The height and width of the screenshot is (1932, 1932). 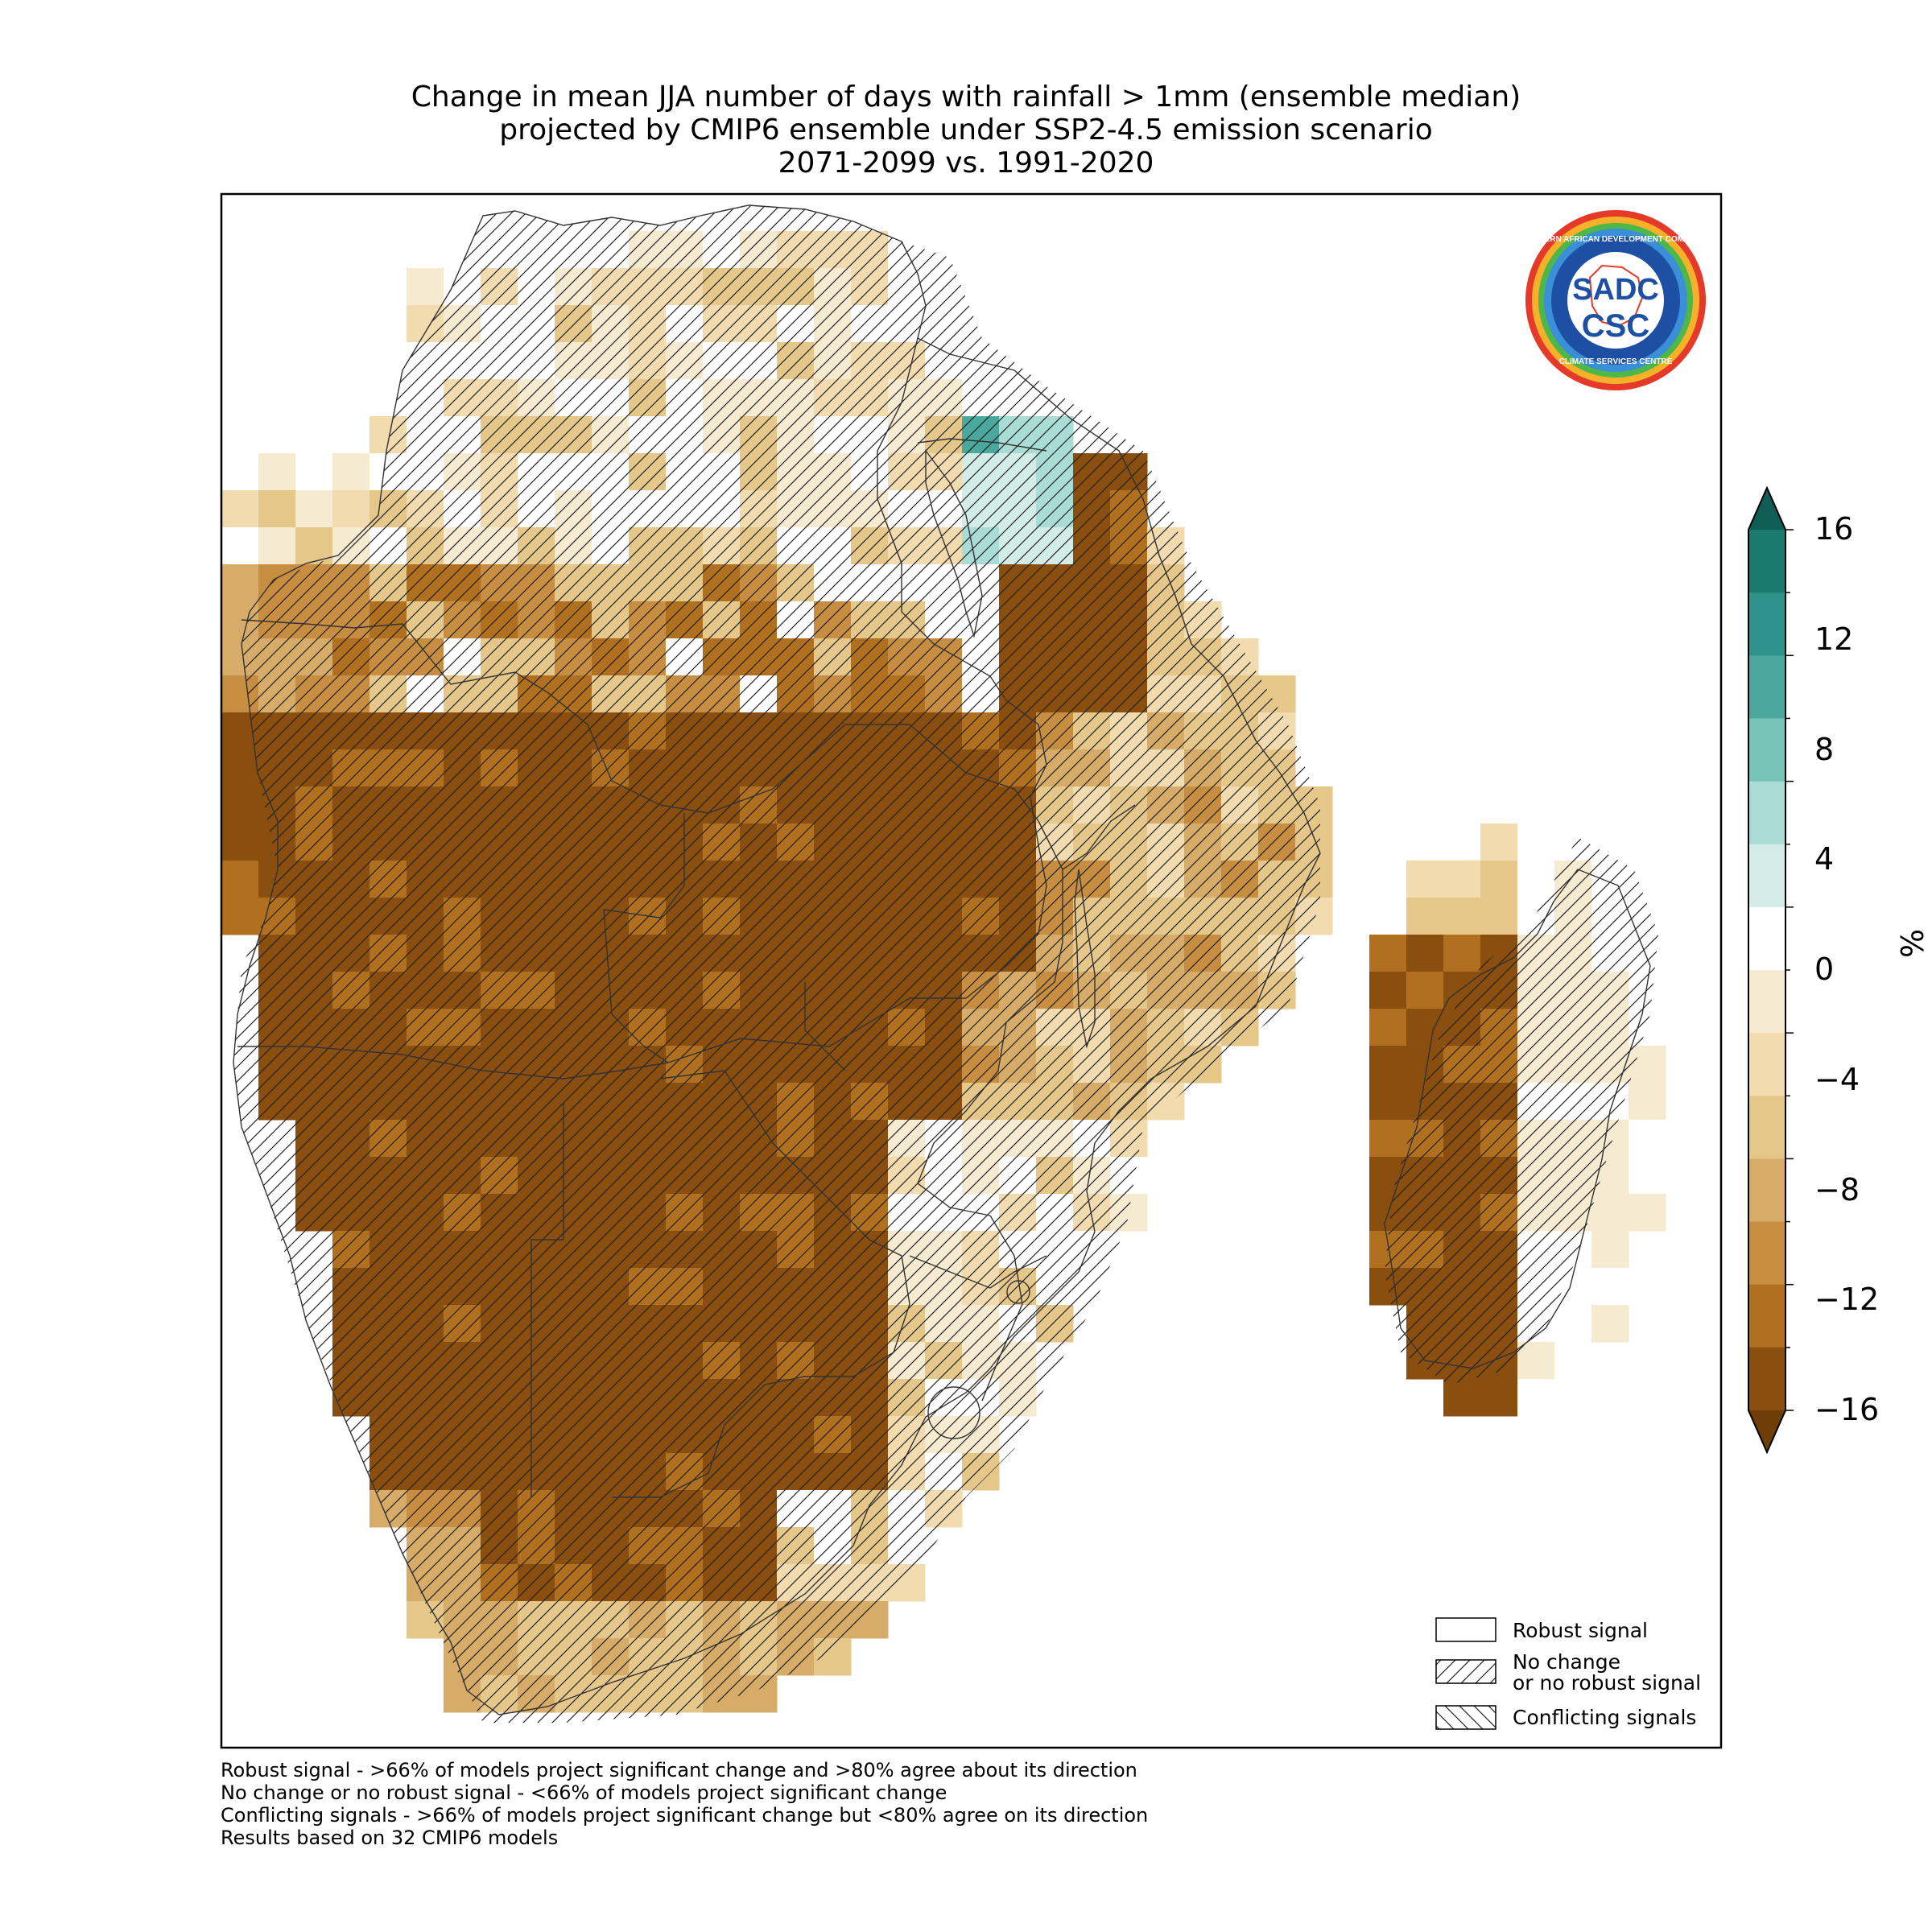 What do you see at coordinates (1465, 1717) in the screenshot?
I see `legend-swatch-conflicting` at bounding box center [1465, 1717].